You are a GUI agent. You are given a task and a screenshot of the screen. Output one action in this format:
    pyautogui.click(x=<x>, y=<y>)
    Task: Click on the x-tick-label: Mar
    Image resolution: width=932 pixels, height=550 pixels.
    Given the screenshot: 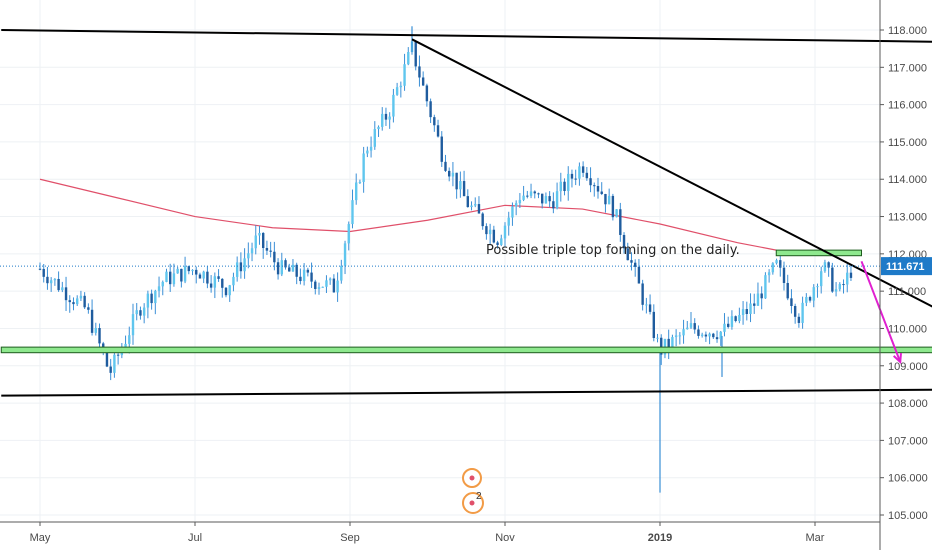 What is the action you would take?
    pyautogui.click(x=815, y=538)
    